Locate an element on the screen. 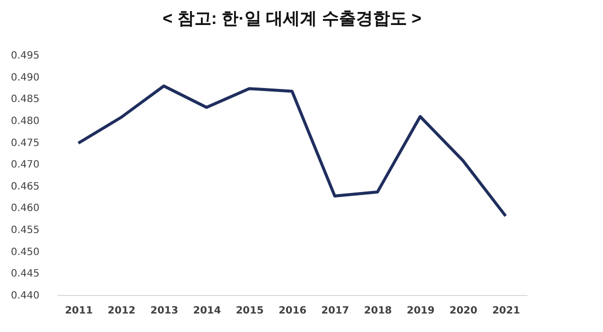 The width and height of the screenshot is (603, 332). x-tick-label: 2011 is located at coordinates (78, 311).